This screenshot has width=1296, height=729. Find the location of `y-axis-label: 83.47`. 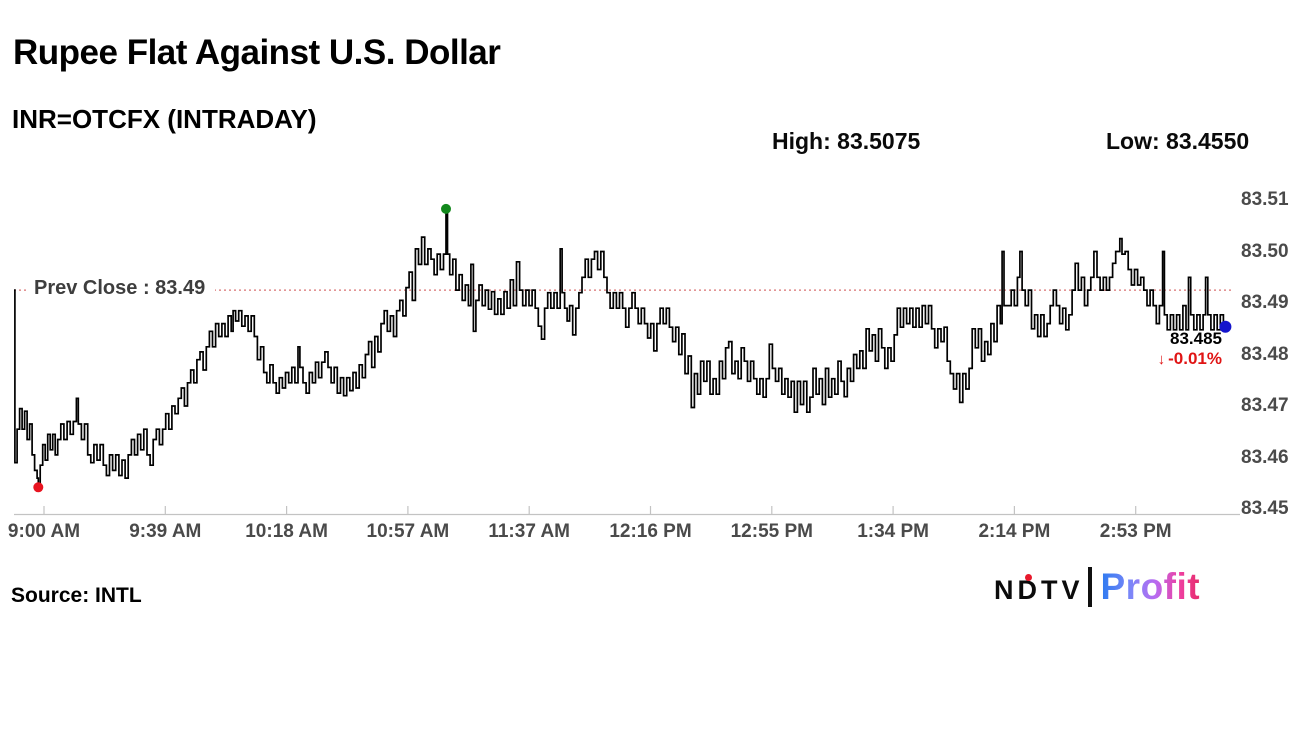

y-axis-label: 83.47 is located at coordinates (1265, 405).